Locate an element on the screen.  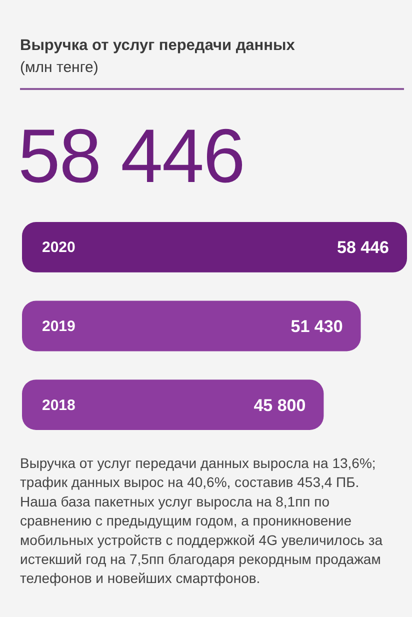
data-label: 45 800 is located at coordinates (280, 405).